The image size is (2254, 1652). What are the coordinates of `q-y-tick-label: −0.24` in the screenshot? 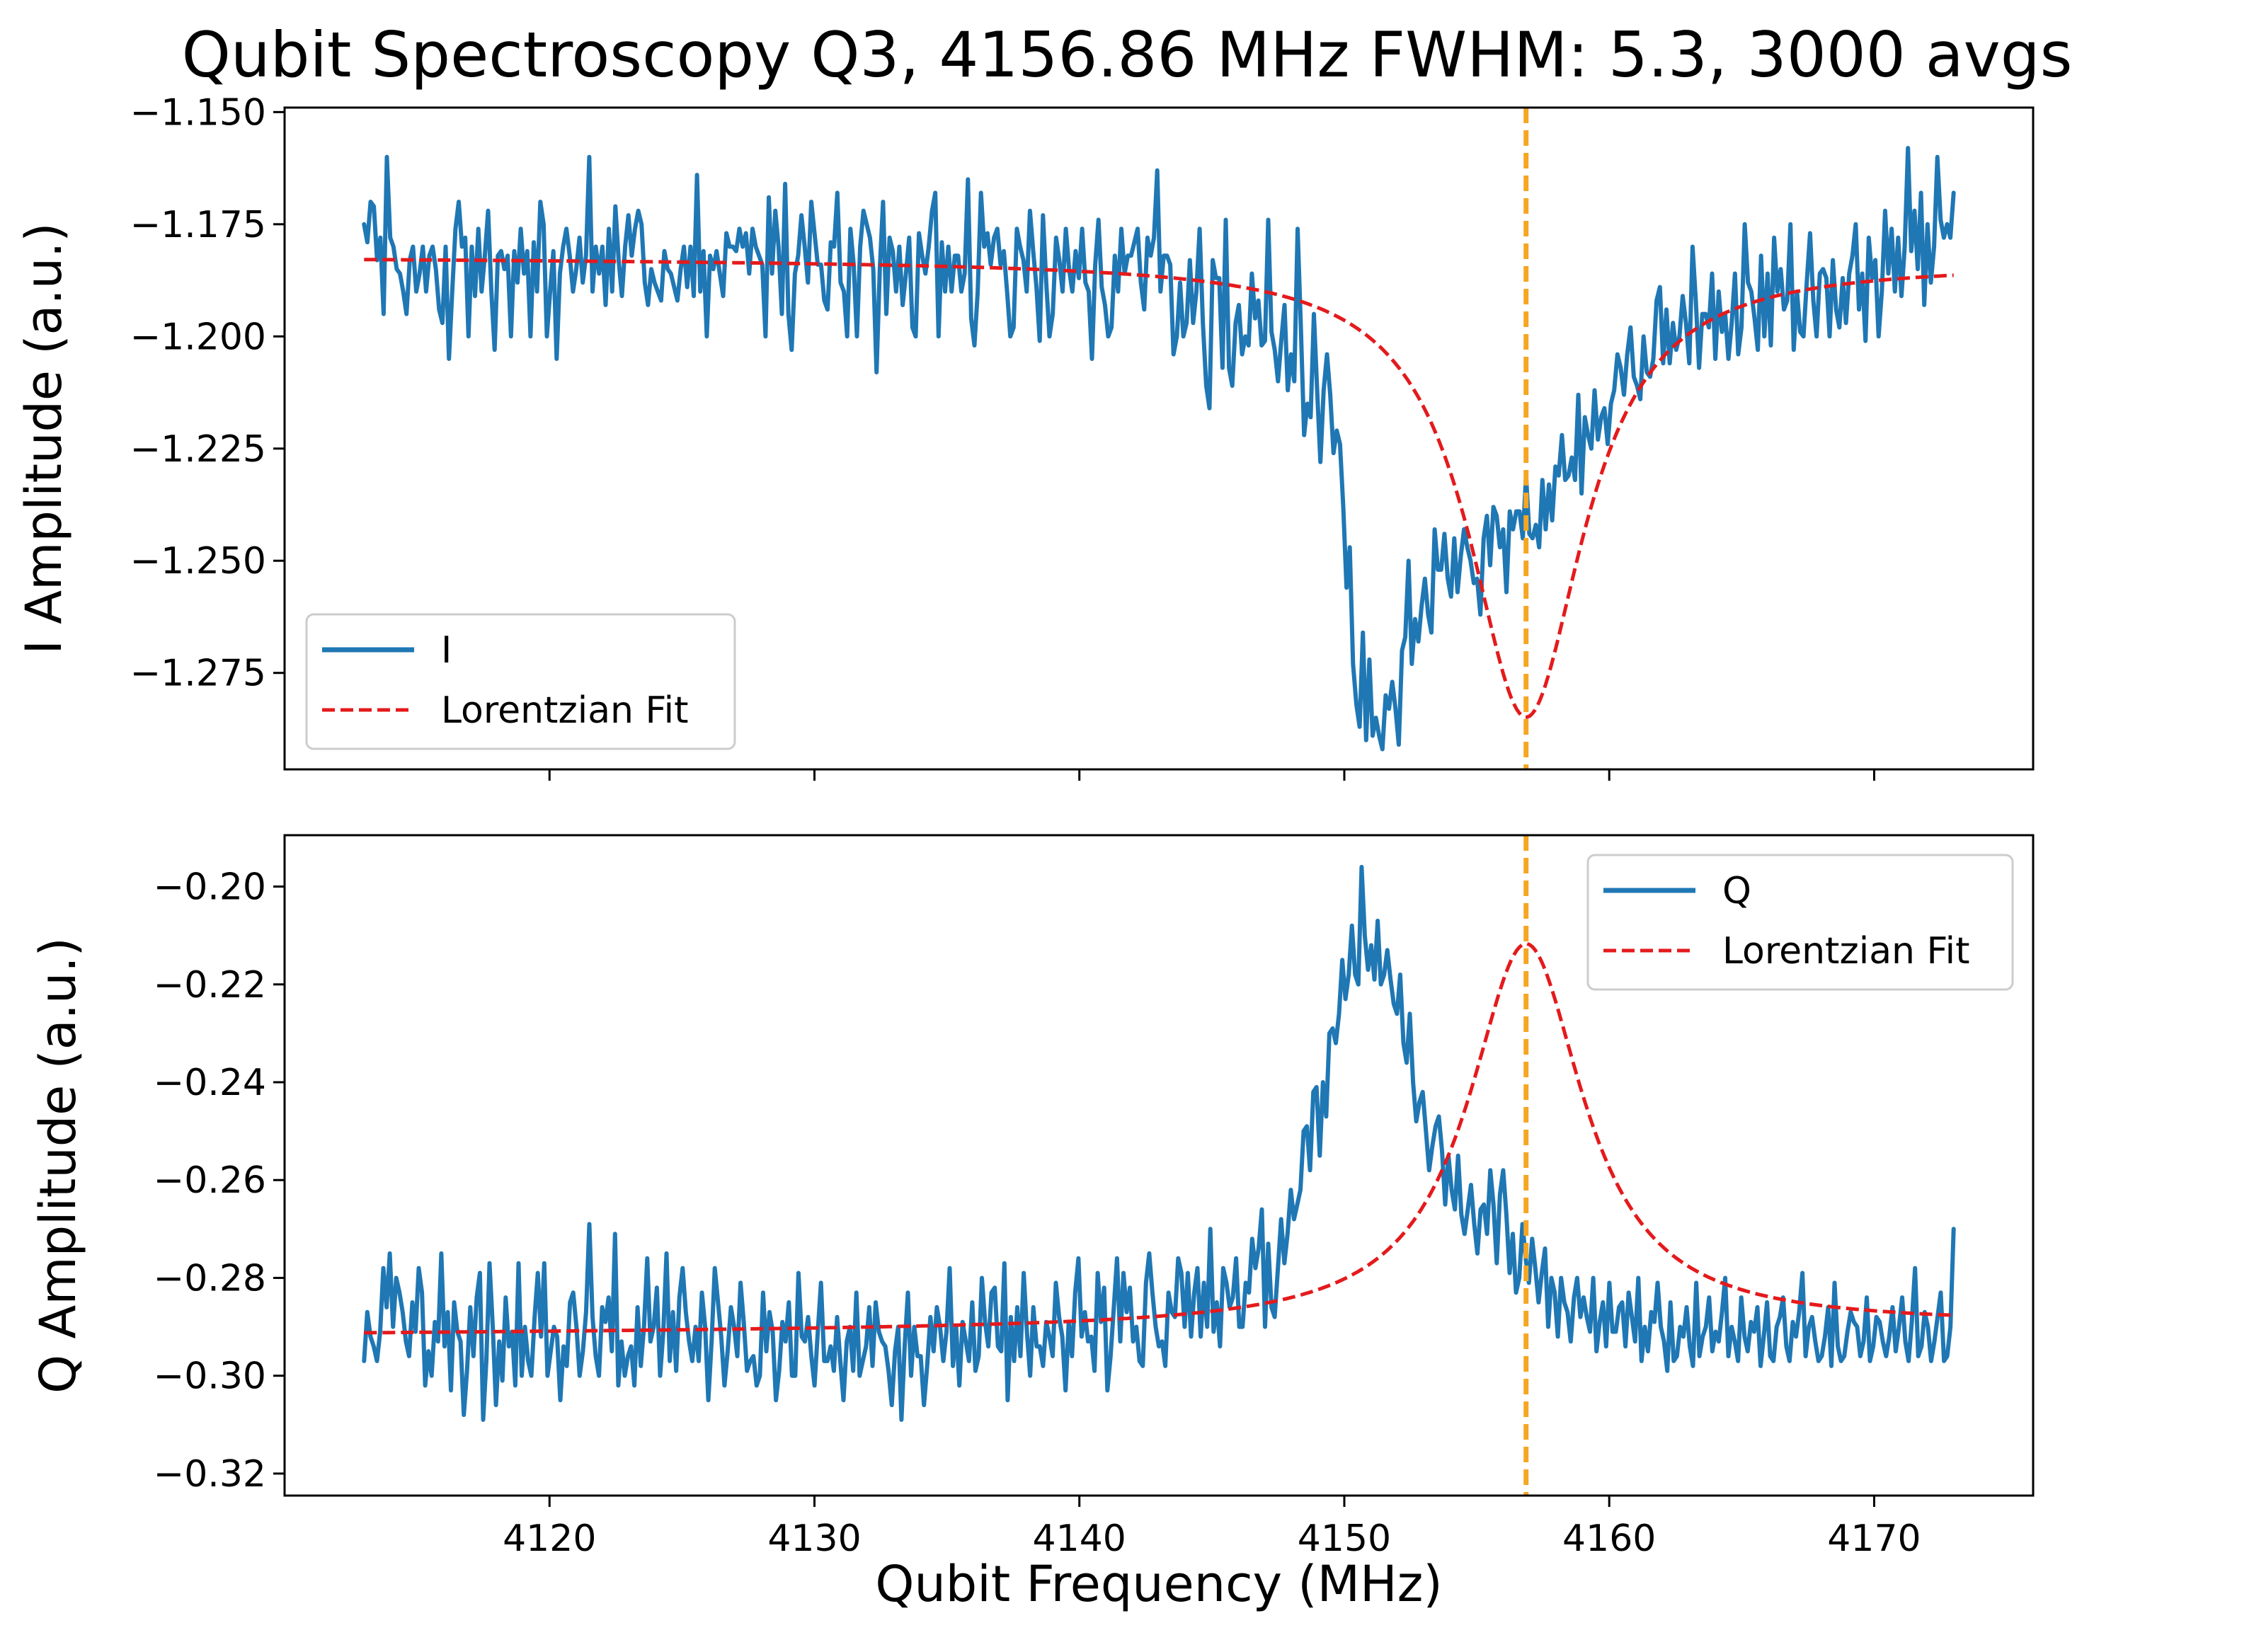 It's located at (210, 1083).